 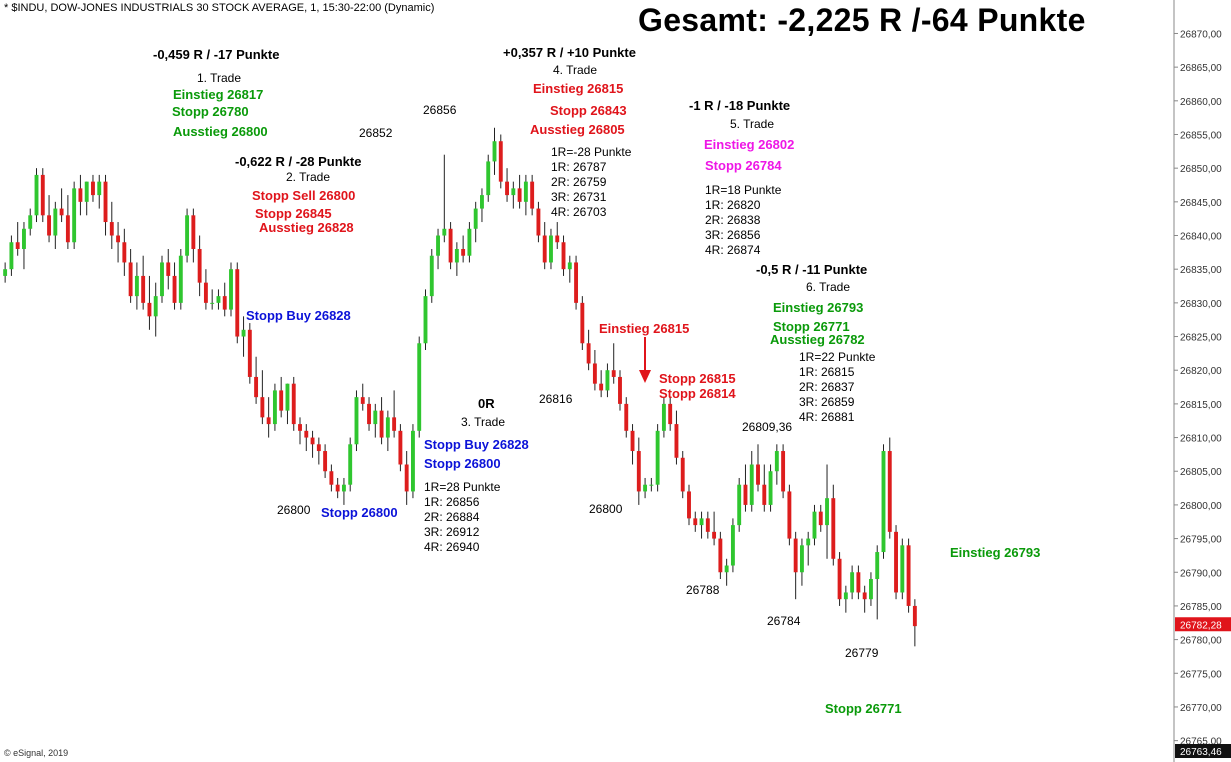 I want to click on trade1-title: 1. Trade, so click(x=219, y=78).